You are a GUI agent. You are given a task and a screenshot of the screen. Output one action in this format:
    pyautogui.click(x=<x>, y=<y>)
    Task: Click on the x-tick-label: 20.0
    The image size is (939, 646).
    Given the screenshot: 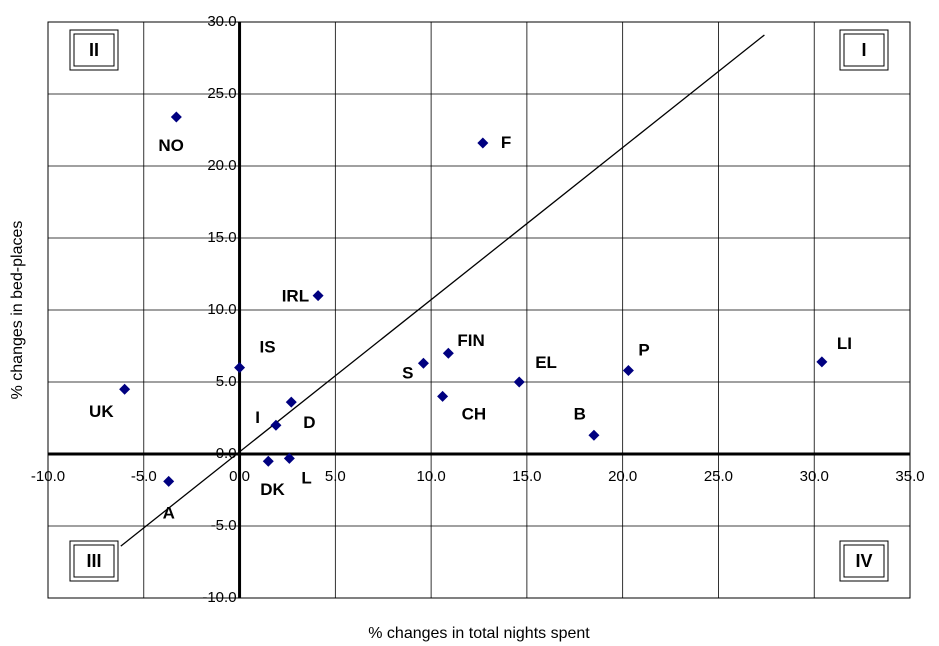 What is the action you would take?
    pyautogui.click(x=622, y=476)
    